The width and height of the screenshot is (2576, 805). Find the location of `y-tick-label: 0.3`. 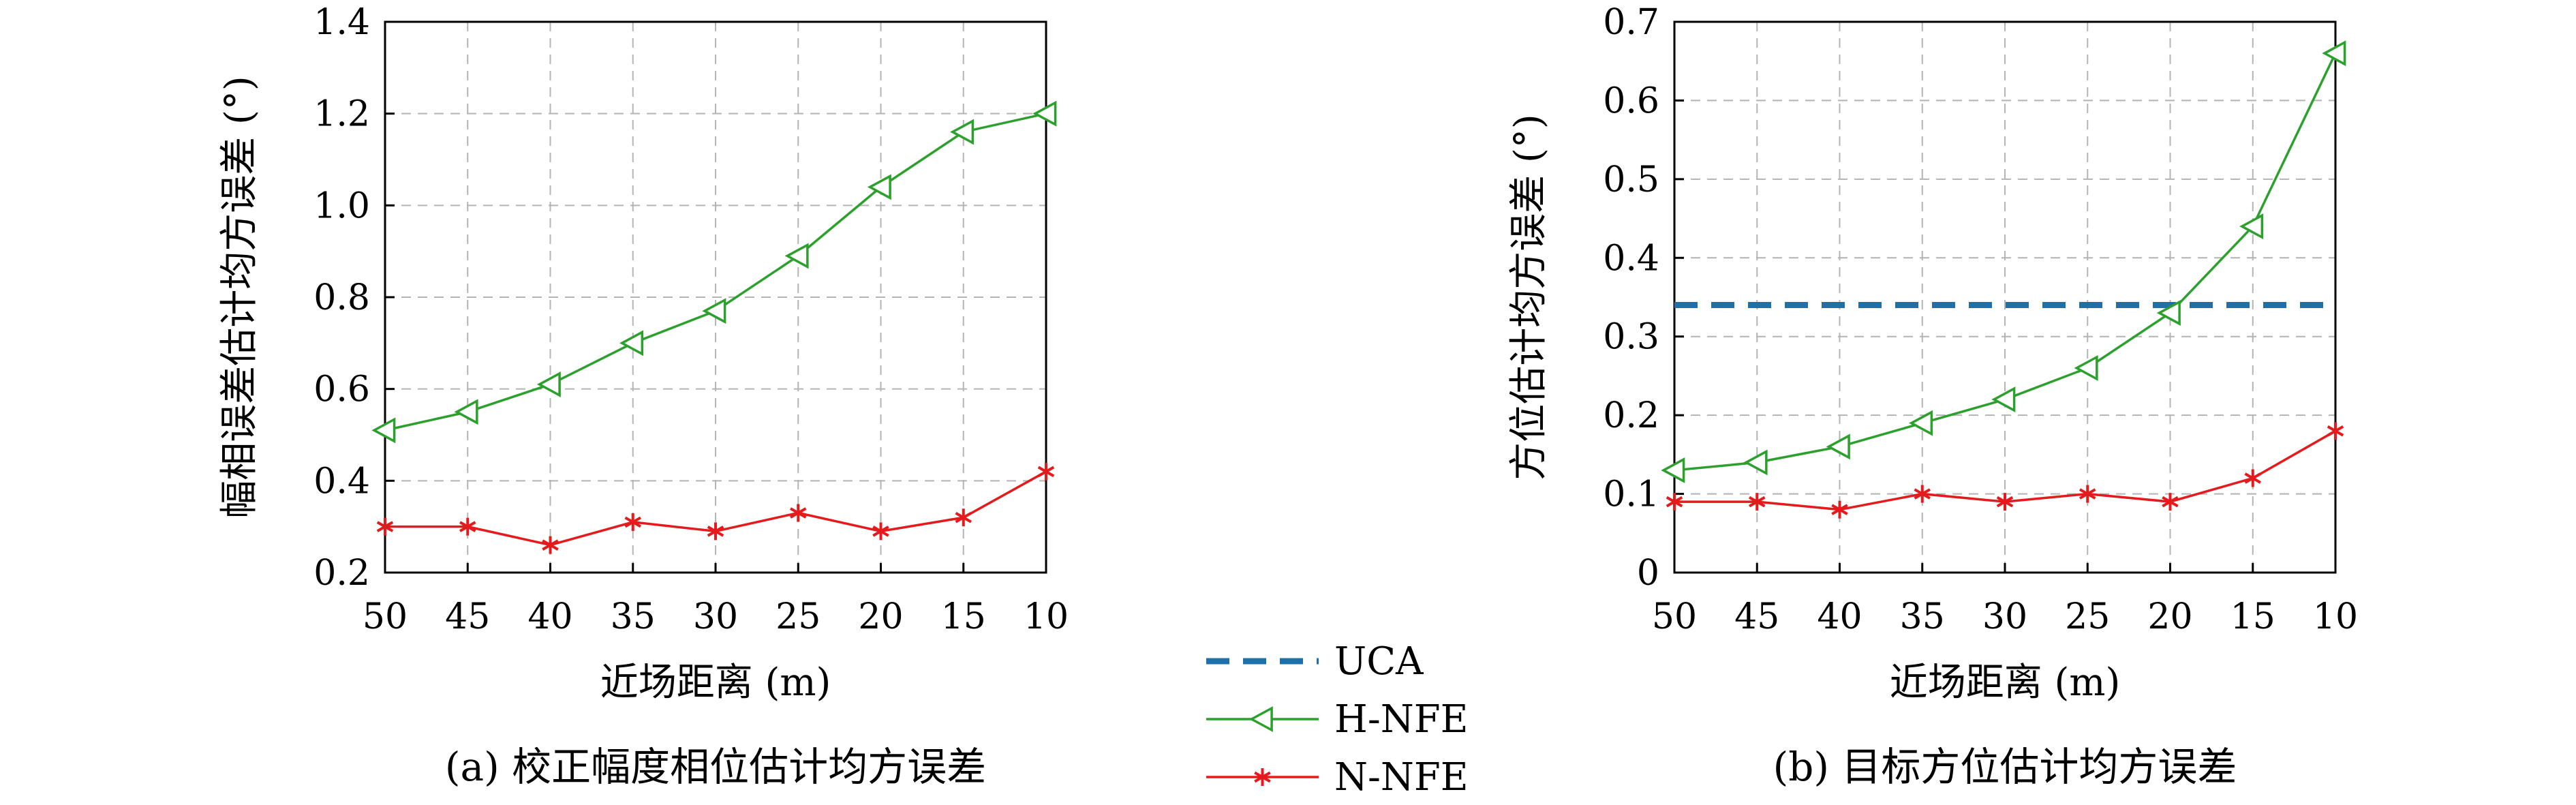

y-tick-label: 0.3 is located at coordinates (1631, 337).